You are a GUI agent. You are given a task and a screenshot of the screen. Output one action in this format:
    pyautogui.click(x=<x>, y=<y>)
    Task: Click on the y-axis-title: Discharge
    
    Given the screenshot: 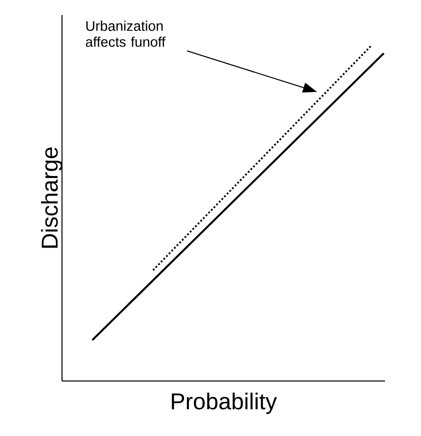 What is the action you would take?
    pyautogui.click(x=51, y=197)
    